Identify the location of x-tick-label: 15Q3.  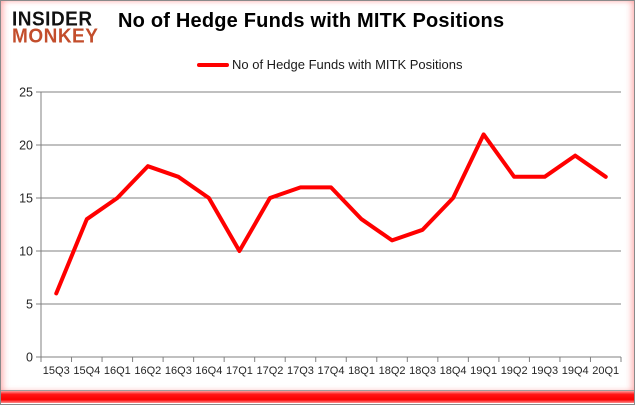
(56, 371).